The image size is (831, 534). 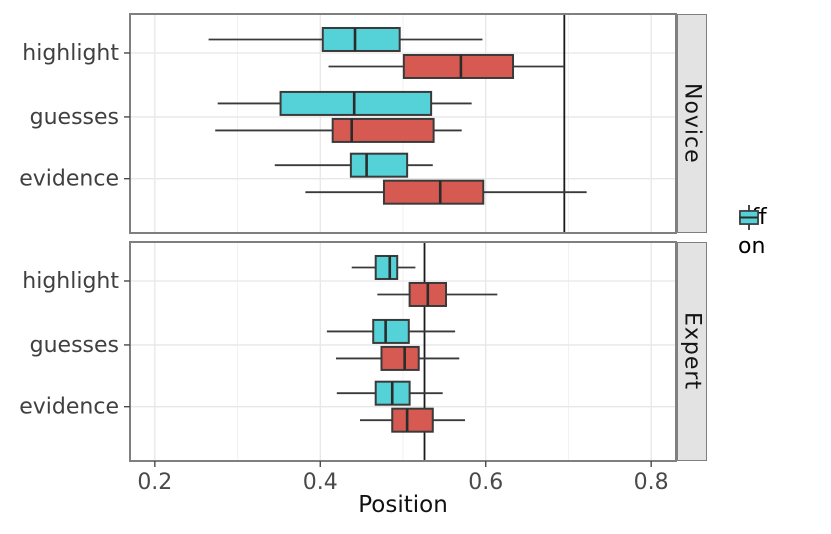 I want to click on box-novice-guesses-on, so click(x=356, y=103).